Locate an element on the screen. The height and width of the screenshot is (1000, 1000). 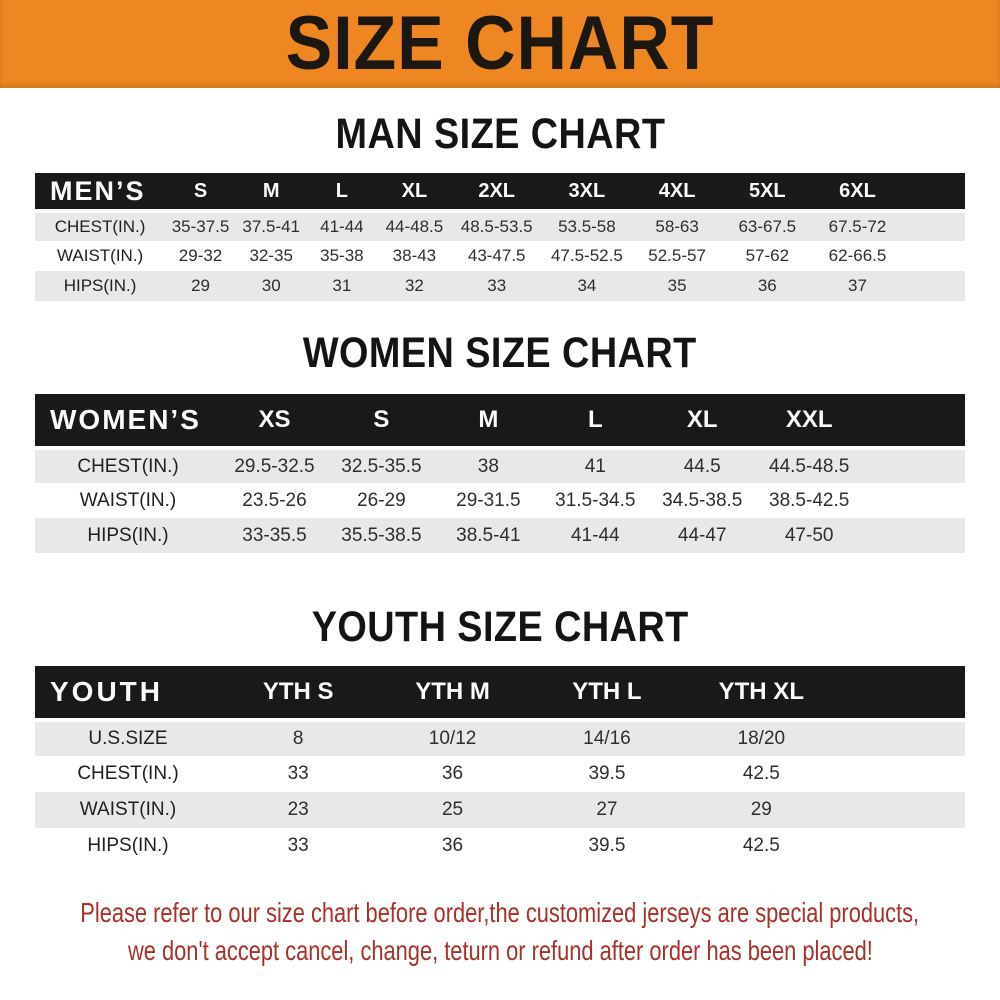
cell: 37.5-41 is located at coordinates (271, 226).